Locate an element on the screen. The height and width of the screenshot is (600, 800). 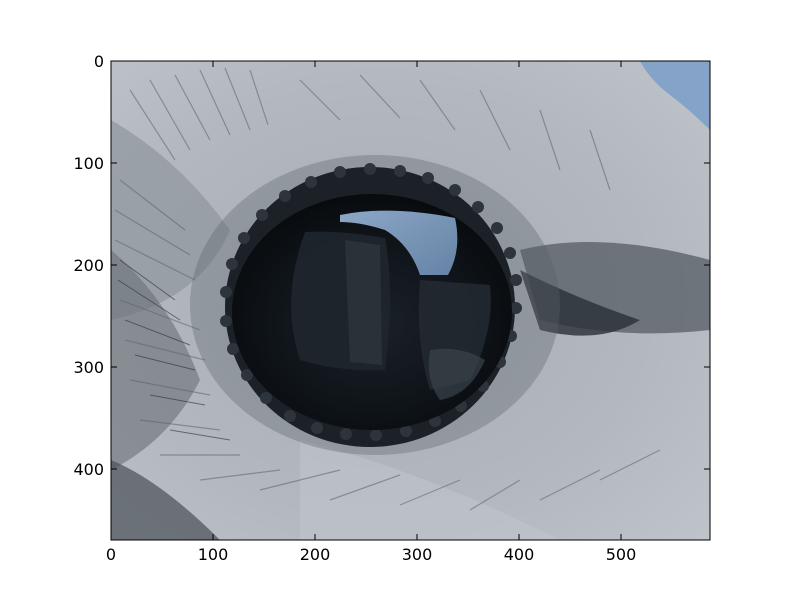
y-tick-label: 0 is located at coordinates (99, 61).